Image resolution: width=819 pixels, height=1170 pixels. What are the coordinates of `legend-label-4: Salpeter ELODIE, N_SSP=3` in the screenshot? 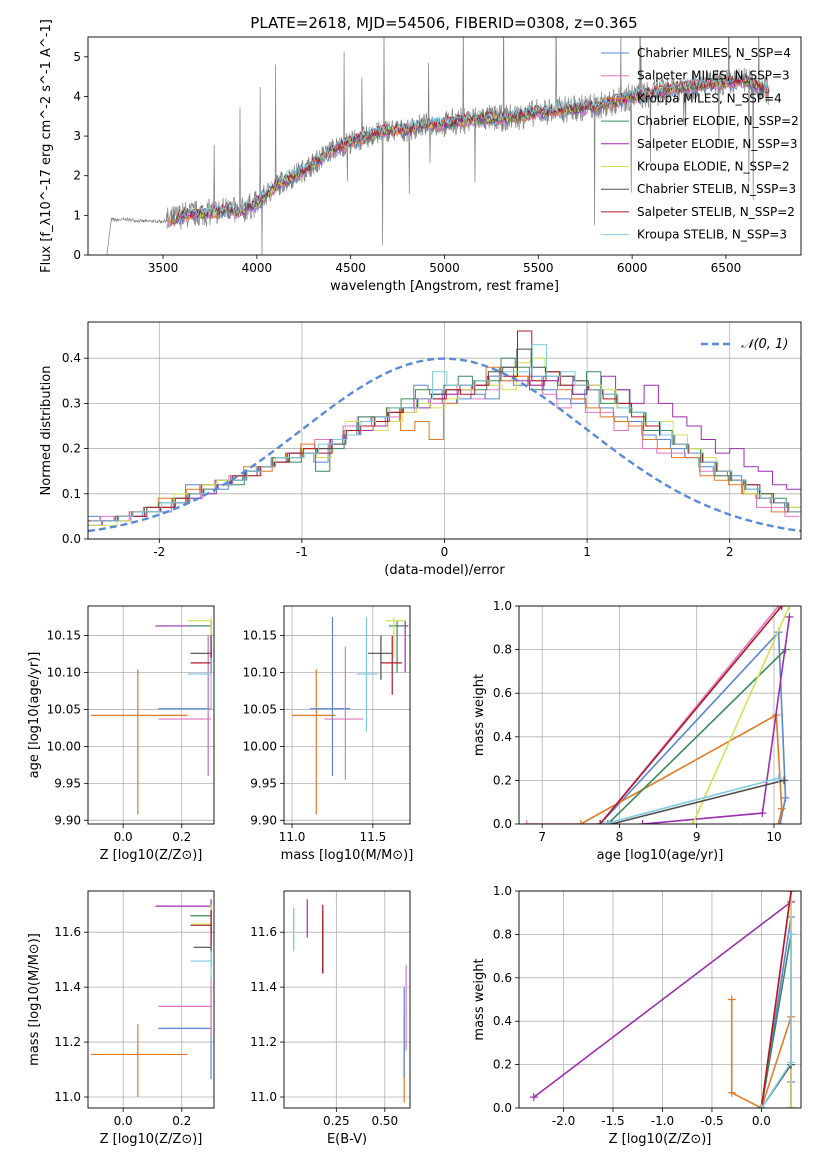 It's located at (717, 144).